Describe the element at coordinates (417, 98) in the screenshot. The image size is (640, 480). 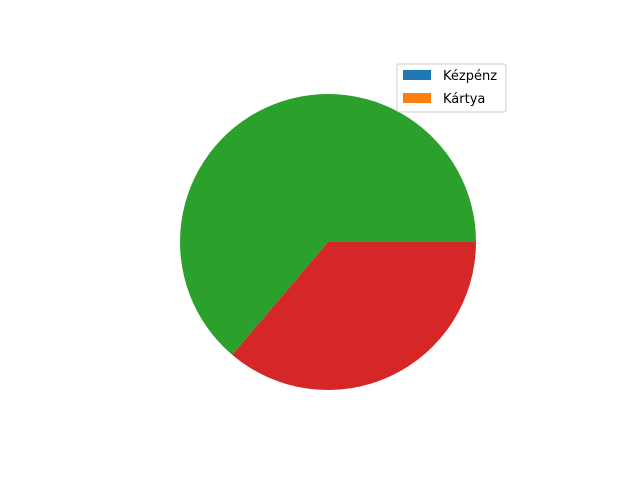
I see `legend-swatch-kartya` at that location.